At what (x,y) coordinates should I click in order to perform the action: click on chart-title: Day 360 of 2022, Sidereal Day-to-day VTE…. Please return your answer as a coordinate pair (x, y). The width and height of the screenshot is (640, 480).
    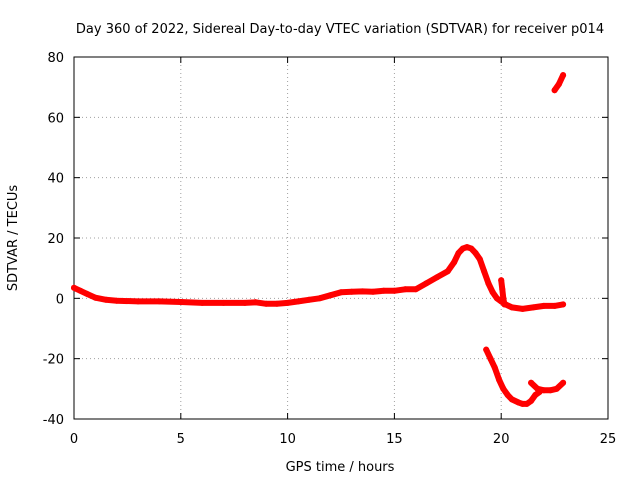
    Looking at the image, I should click on (340, 29).